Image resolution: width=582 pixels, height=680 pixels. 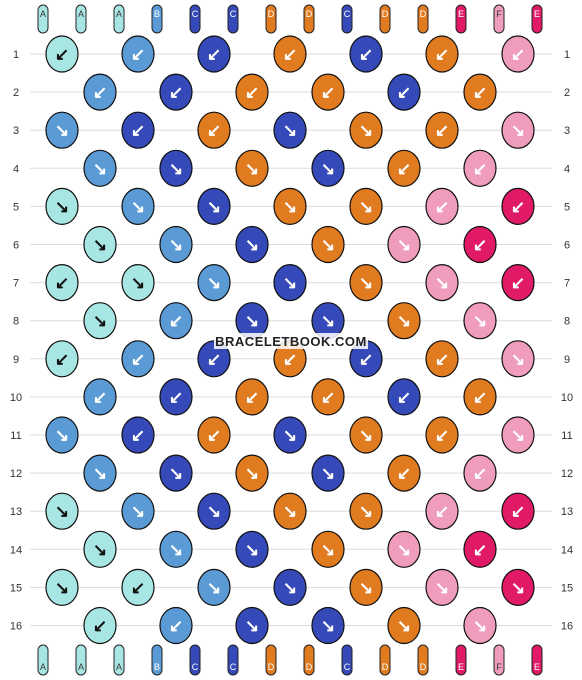 What do you see at coordinates (537, 667) in the screenshot?
I see `strand-letter-bottom: E` at bounding box center [537, 667].